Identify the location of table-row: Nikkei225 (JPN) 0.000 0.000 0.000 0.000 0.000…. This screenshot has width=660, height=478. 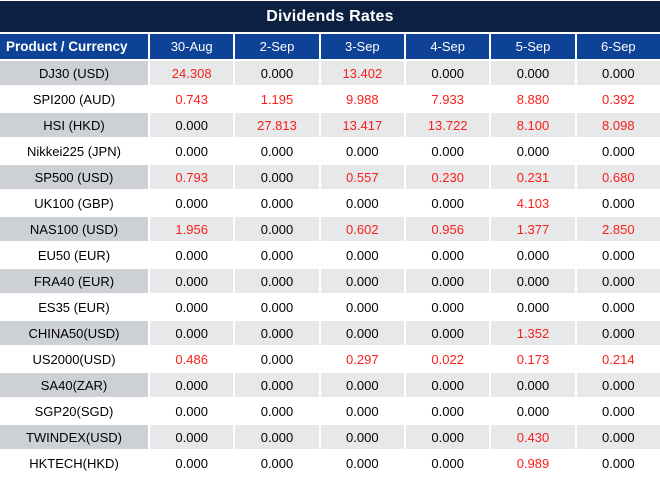
(330, 151).